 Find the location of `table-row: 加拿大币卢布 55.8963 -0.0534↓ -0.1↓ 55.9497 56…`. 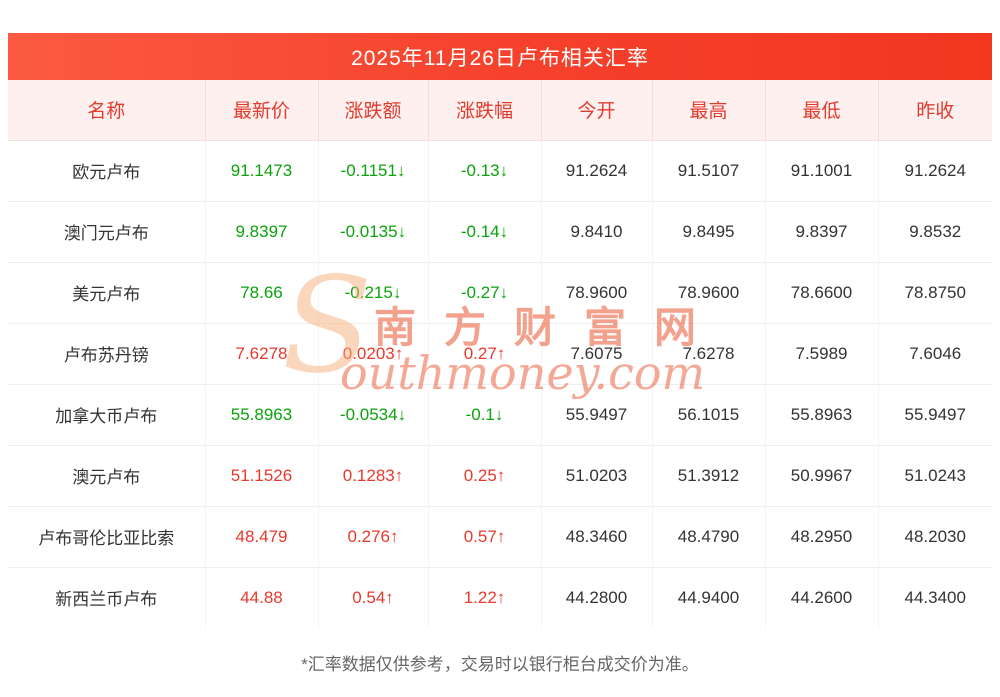

table-row: 加拿大币卢布 55.8963 -0.0534↓ -0.1↓ 55.9497 56… is located at coordinates (500, 415).